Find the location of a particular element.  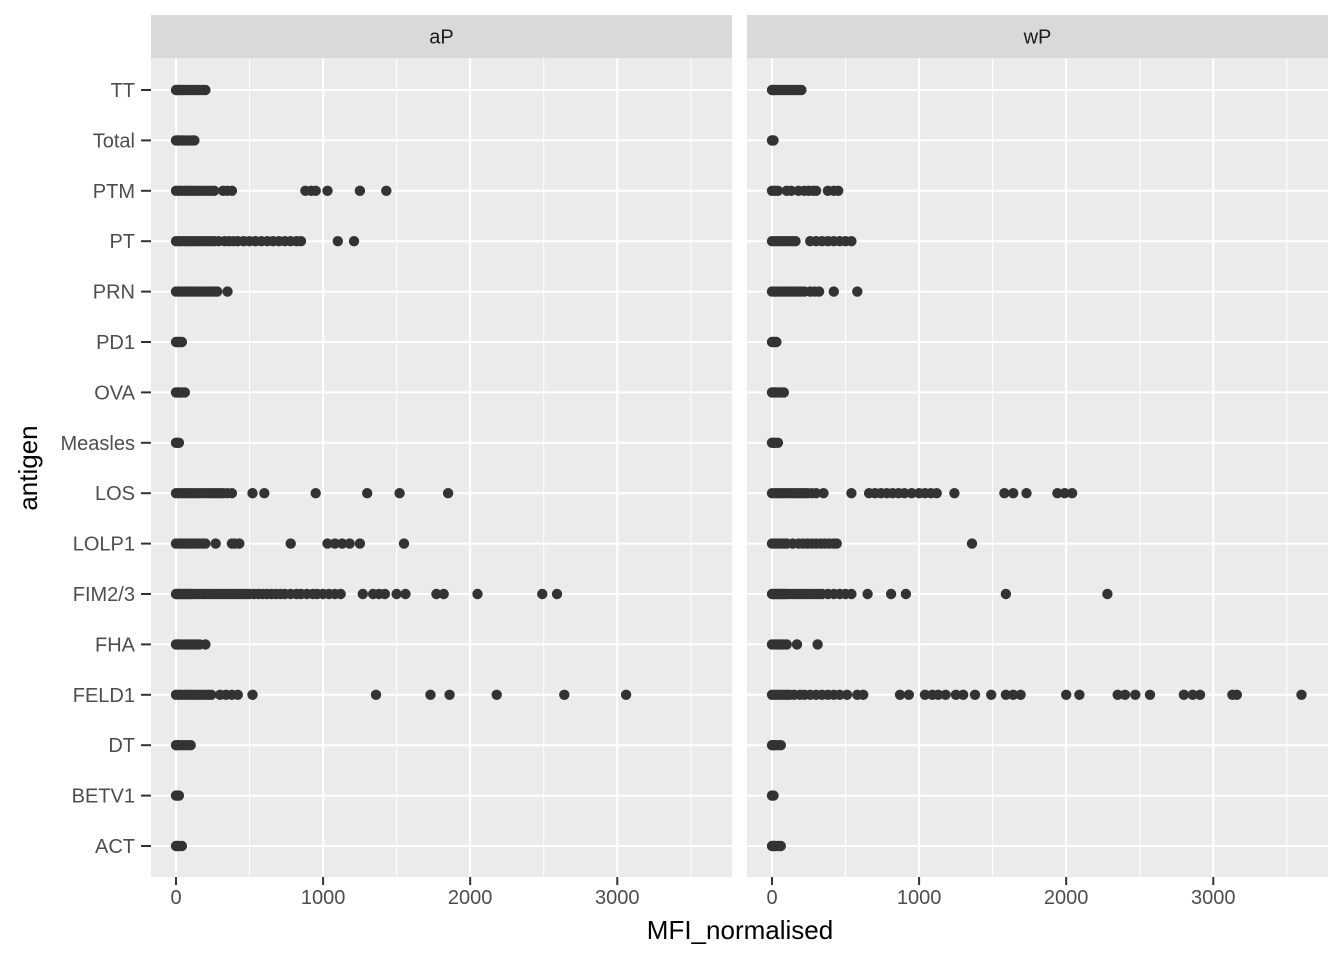

y-tick-label: LOS is located at coordinates (115, 494).